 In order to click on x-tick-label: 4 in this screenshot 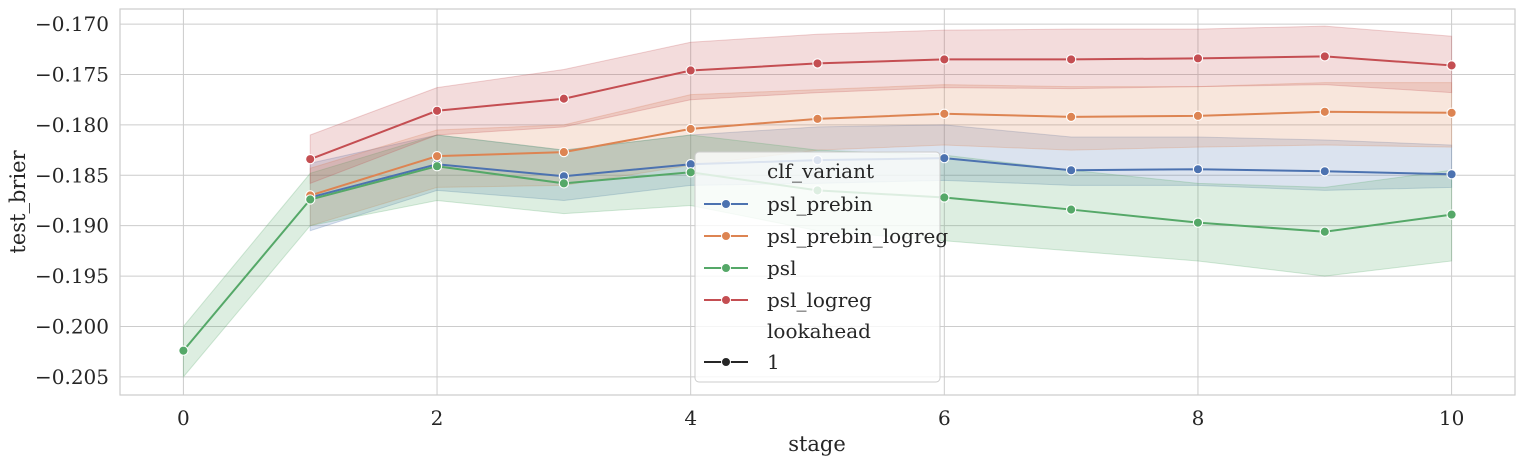, I will do `click(690, 418)`.